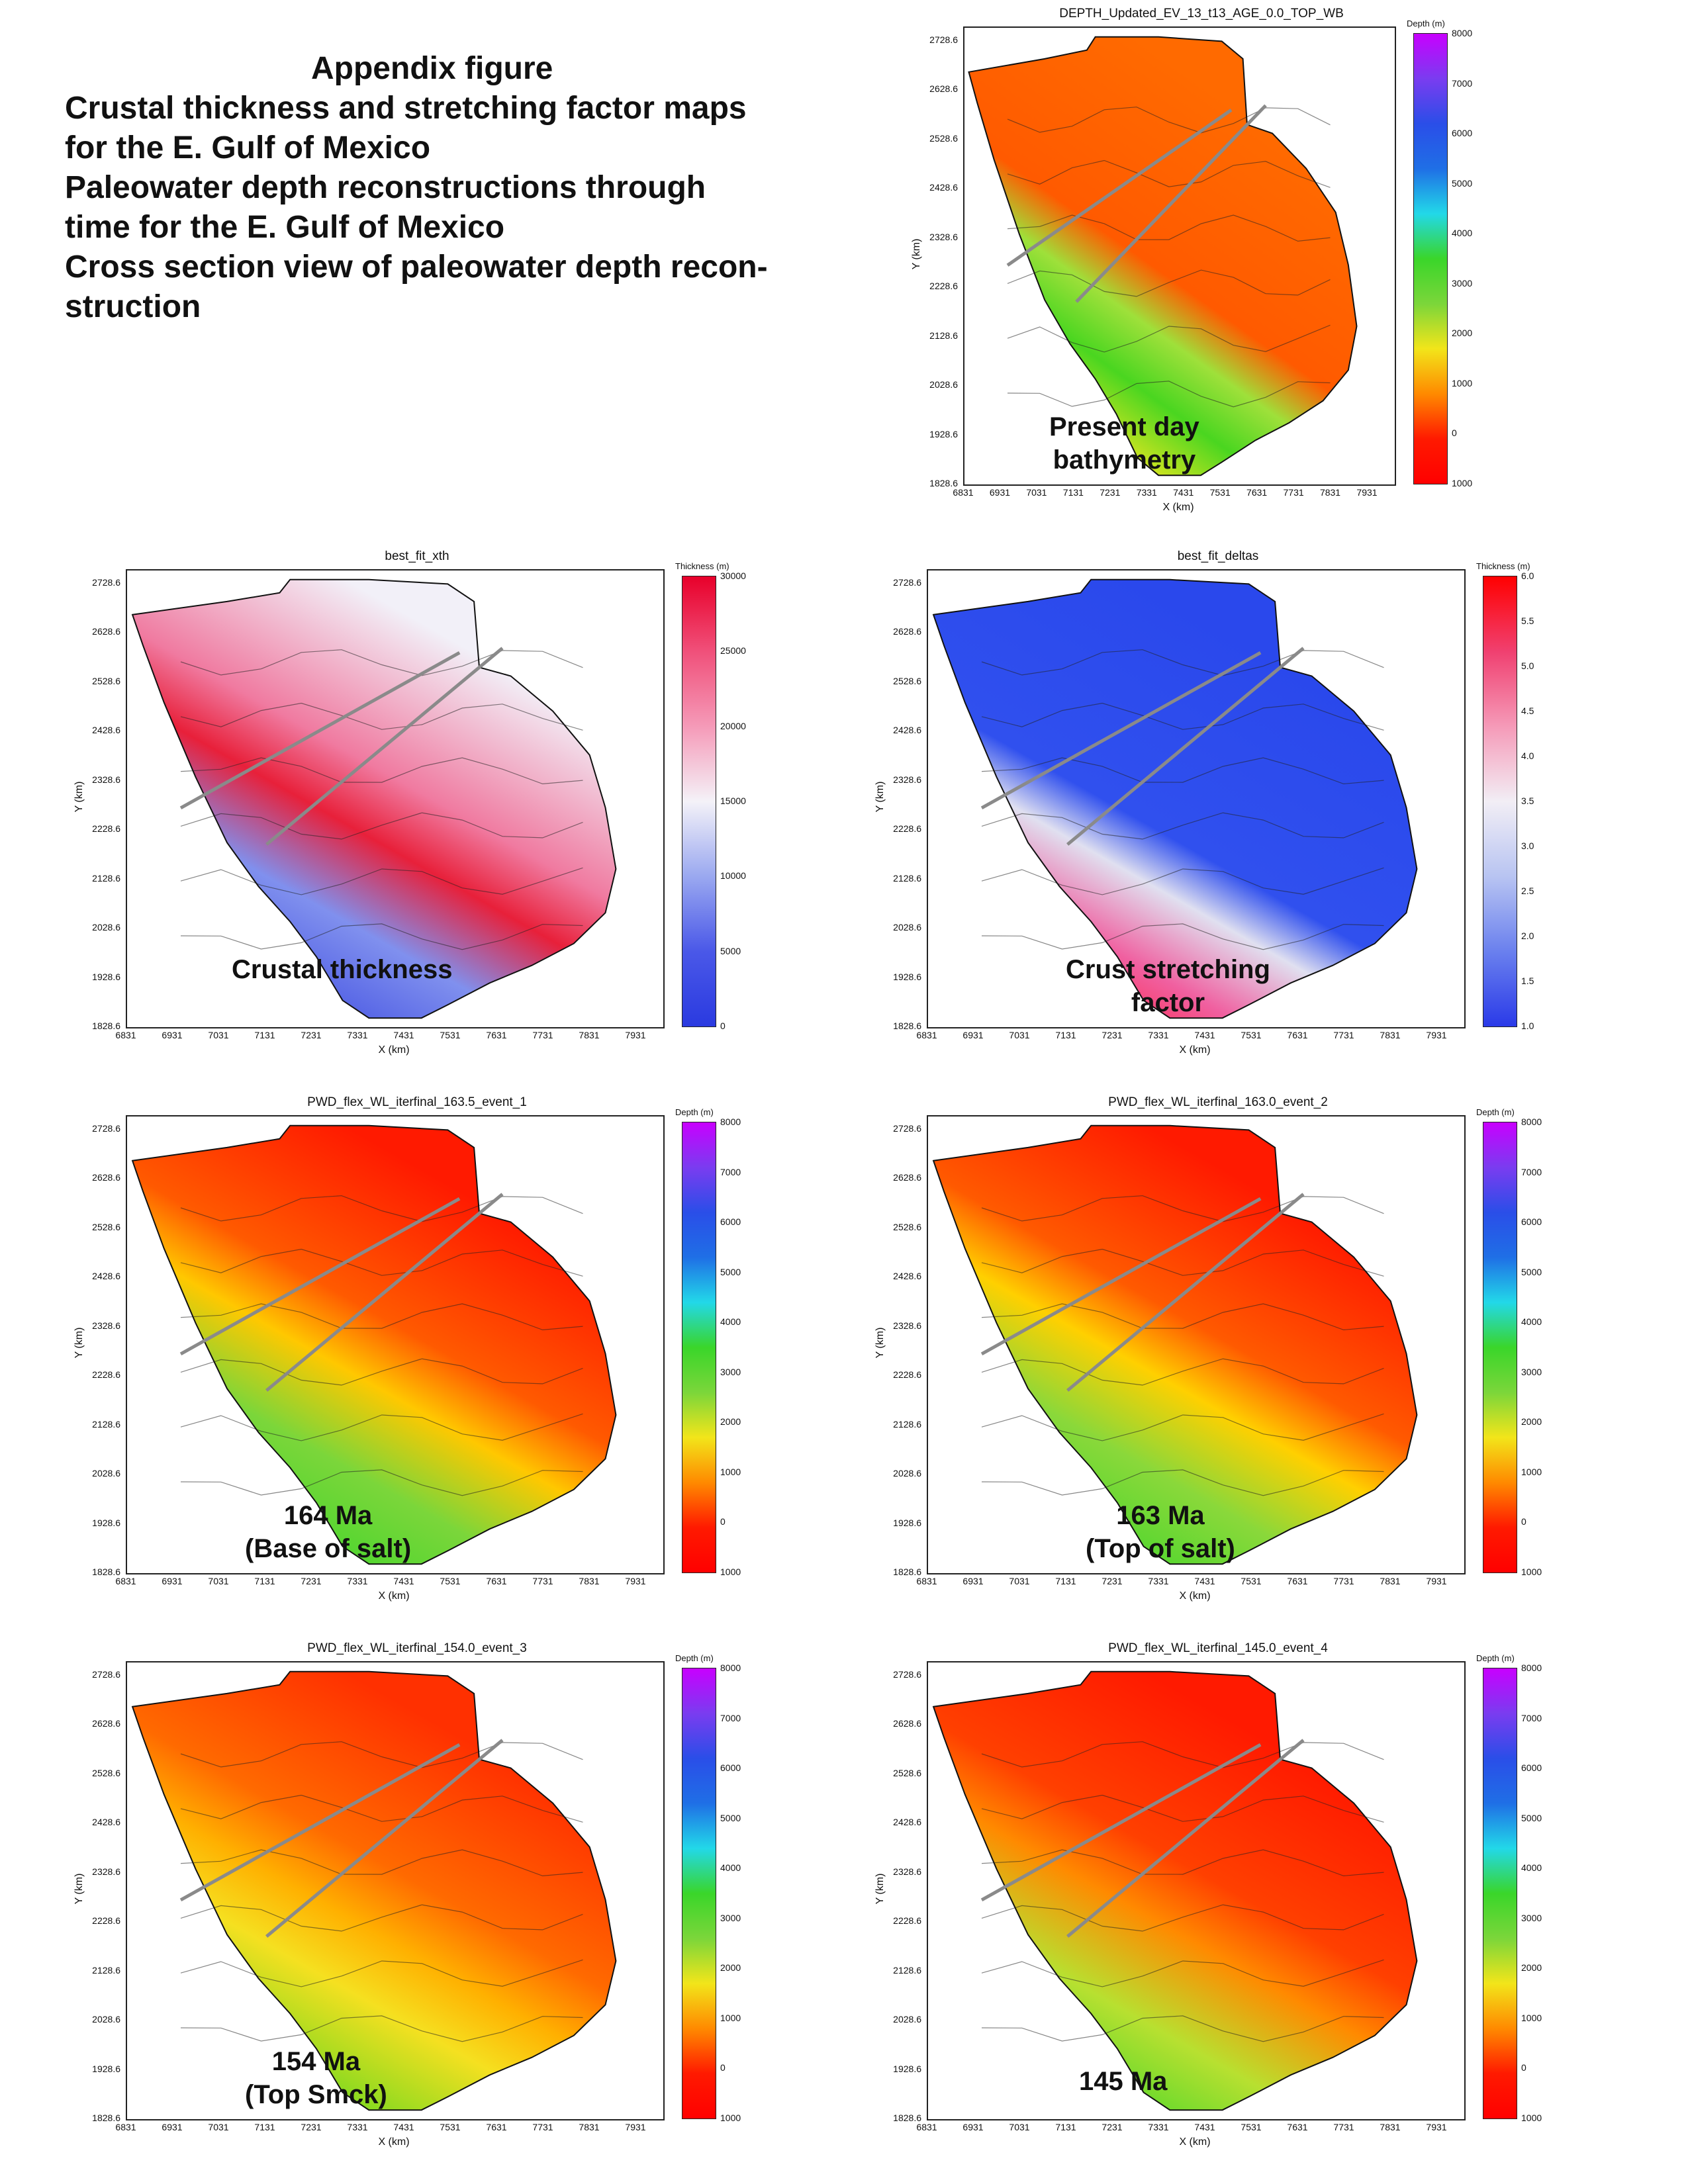  What do you see at coordinates (403, 1581) in the screenshot?
I see `x-tick-label: 7431` at bounding box center [403, 1581].